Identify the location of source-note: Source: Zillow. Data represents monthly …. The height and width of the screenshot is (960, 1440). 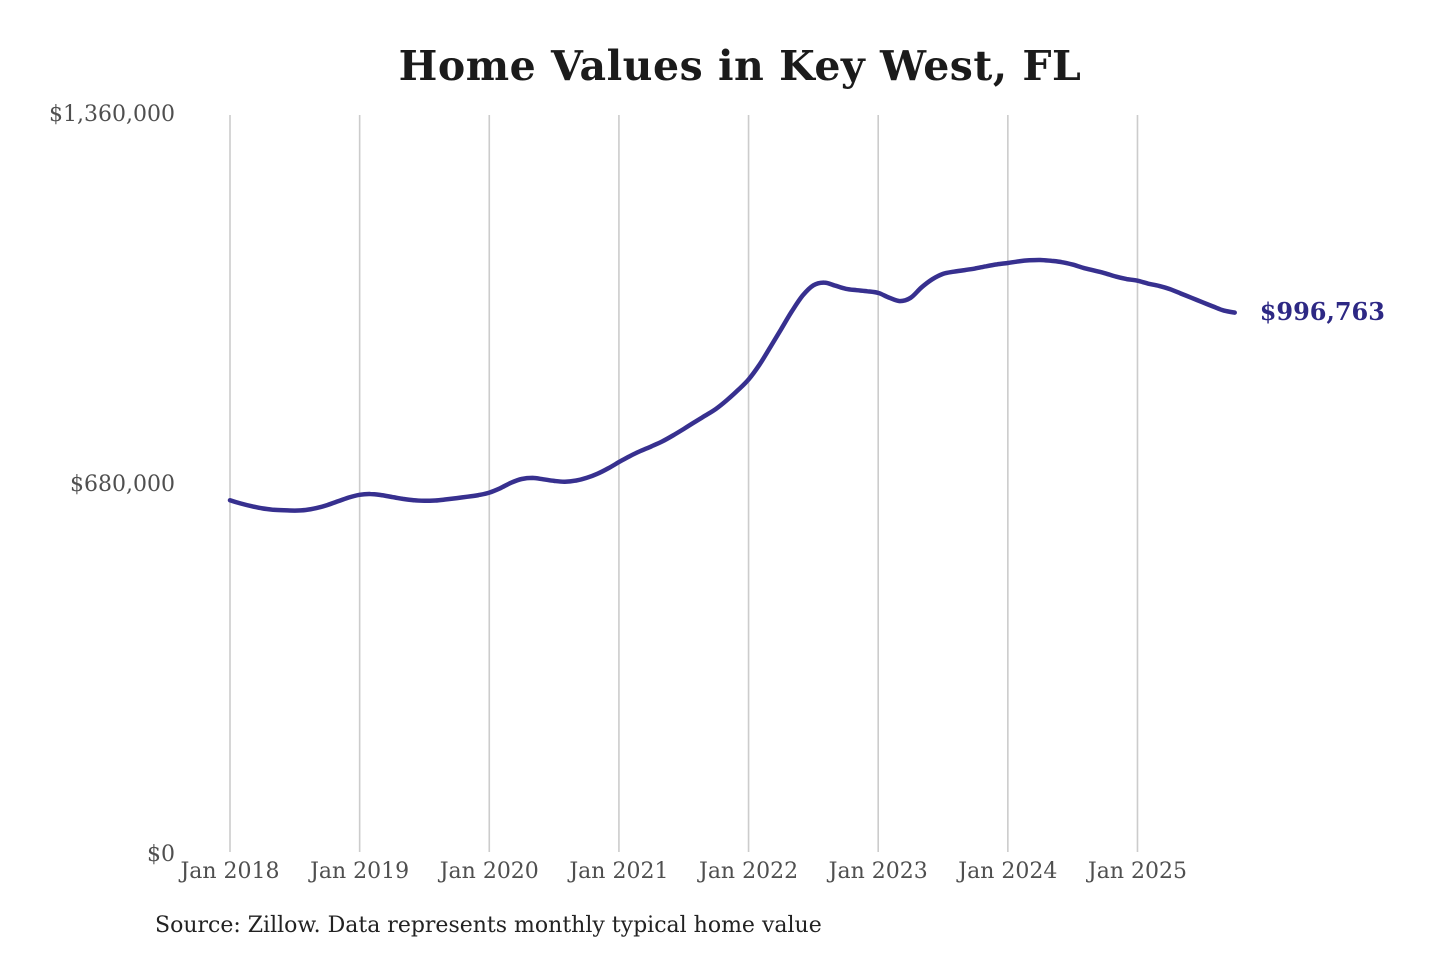
(488, 925).